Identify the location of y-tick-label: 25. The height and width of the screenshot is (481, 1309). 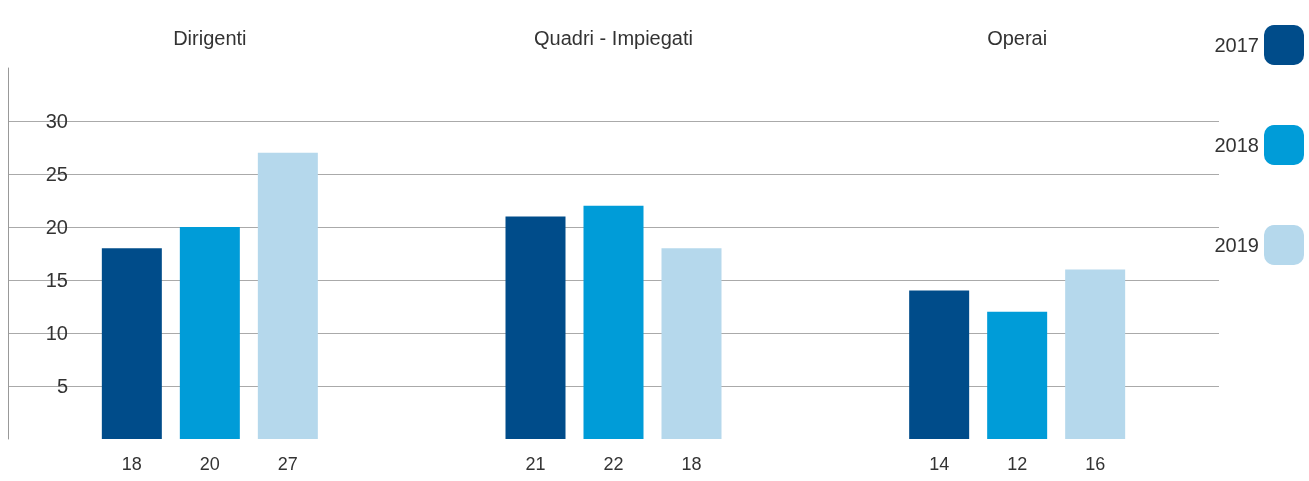
(56, 174).